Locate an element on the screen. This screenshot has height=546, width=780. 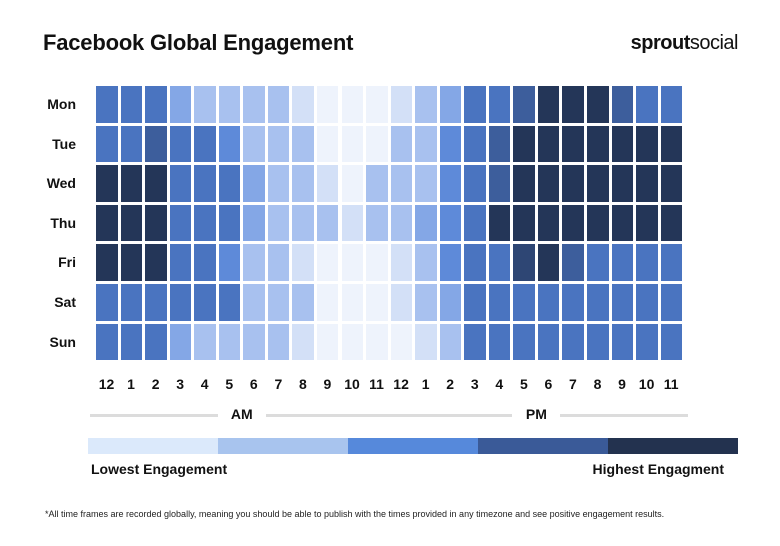
hour-label: 10 is located at coordinates (352, 384).